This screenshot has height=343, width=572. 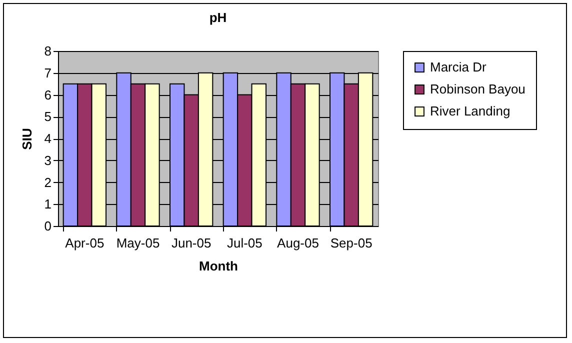 What do you see at coordinates (138, 243) in the screenshot?
I see `x-tick-label: May-05` at bounding box center [138, 243].